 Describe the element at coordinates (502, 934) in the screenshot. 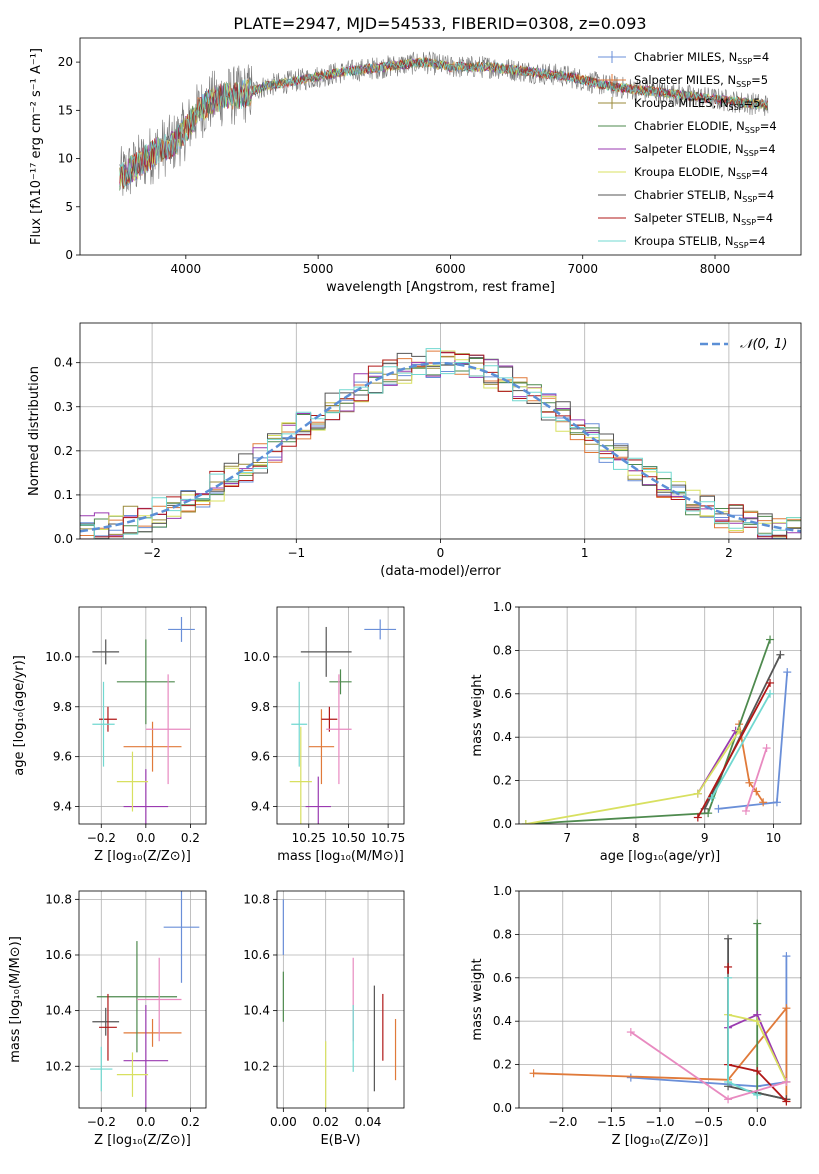

I see `y-tick-label: 0.8` at that location.